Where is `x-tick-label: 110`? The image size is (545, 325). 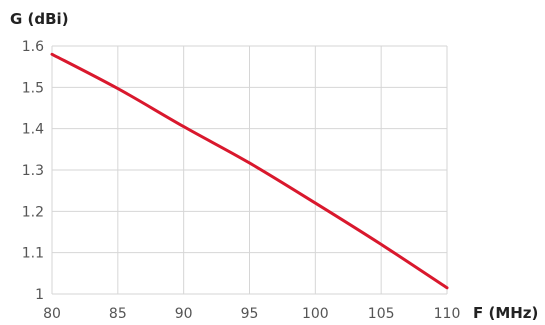
x-tick-label: 110 is located at coordinates (447, 314).